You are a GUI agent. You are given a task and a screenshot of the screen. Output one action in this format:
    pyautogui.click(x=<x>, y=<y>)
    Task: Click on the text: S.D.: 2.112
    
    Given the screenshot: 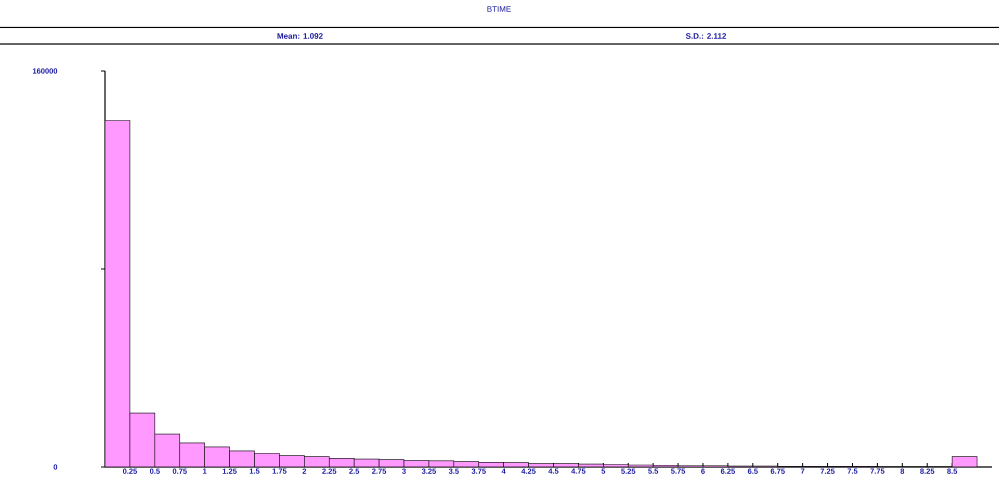 What is the action you would take?
    pyautogui.click(x=706, y=36)
    